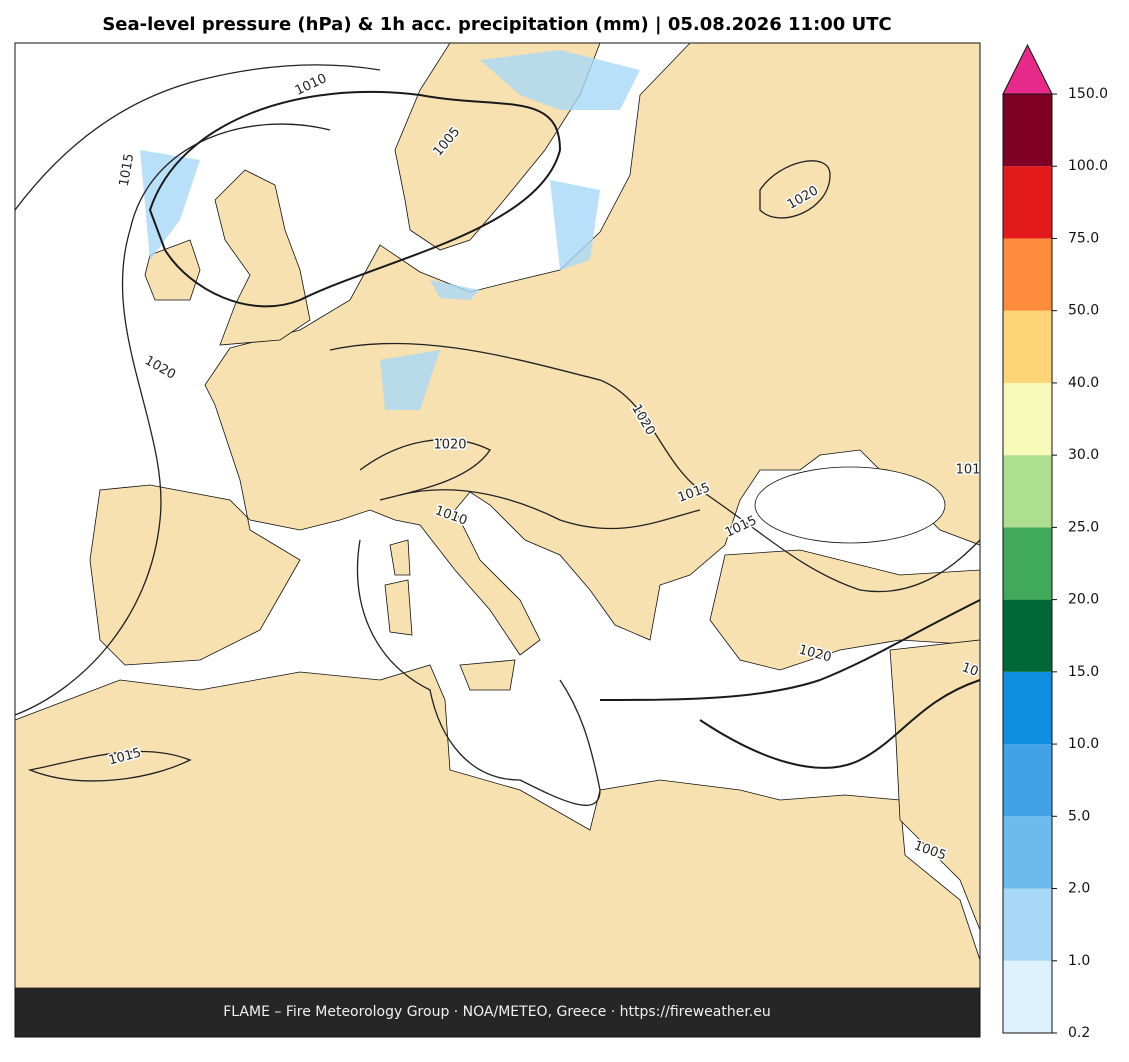 The height and width of the screenshot is (1062, 1129). What do you see at coordinates (850, 505) in the screenshot?
I see `black-sea` at bounding box center [850, 505].